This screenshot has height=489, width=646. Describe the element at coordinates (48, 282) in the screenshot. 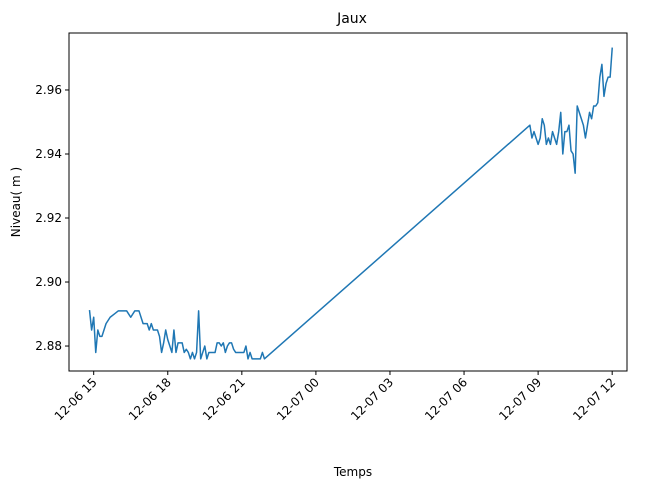

I see `y-tick-label: 2.90` at that location.